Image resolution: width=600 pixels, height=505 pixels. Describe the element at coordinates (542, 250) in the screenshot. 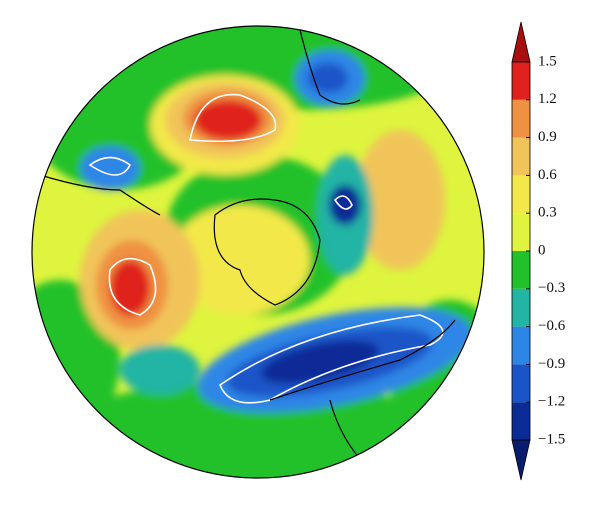

I see `colorbar-tick-label: 0` at that location.